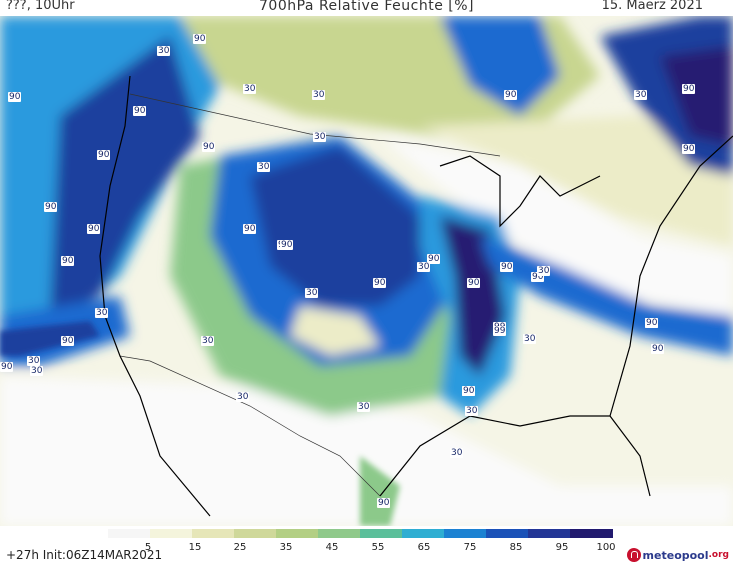 The width and height of the screenshot is (733, 566). Describe the element at coordinates (671, 276) in the screenshot. I see `atlantic-coast` at that location.